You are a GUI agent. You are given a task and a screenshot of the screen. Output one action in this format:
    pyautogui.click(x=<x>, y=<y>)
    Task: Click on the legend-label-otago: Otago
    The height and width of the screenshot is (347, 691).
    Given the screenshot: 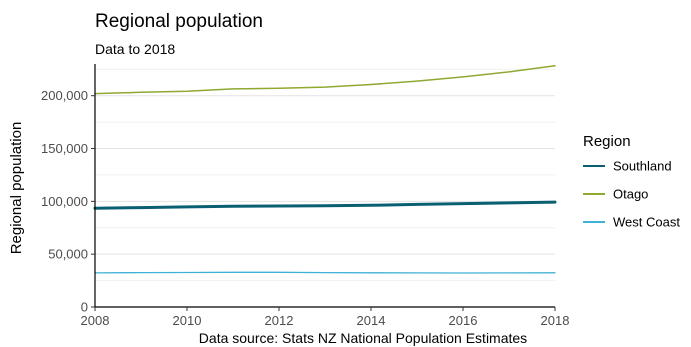 What is the action you would take?
    pyautogui.click(x=630, y=194)
    